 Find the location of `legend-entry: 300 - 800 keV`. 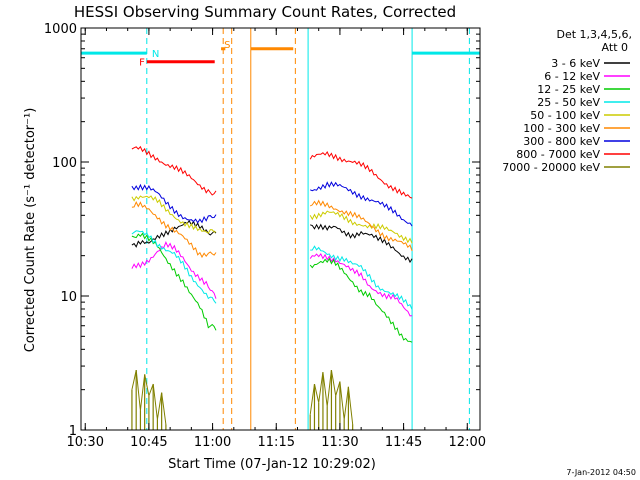

legend-entry: 300 - 800 keV is located at coordinates (576, 141).